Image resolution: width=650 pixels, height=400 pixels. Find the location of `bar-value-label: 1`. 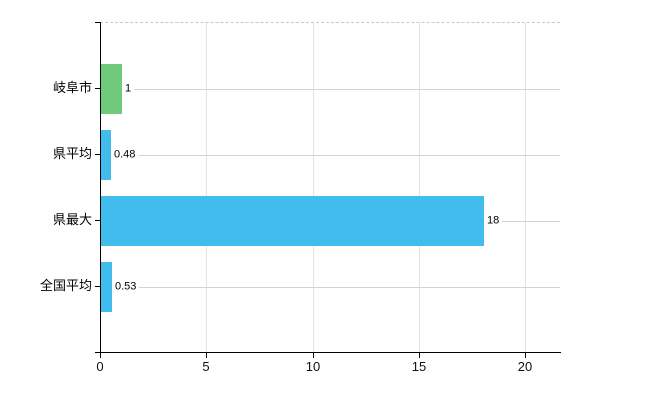

bar-value-label: 1 is located at coordinates (128, 88).